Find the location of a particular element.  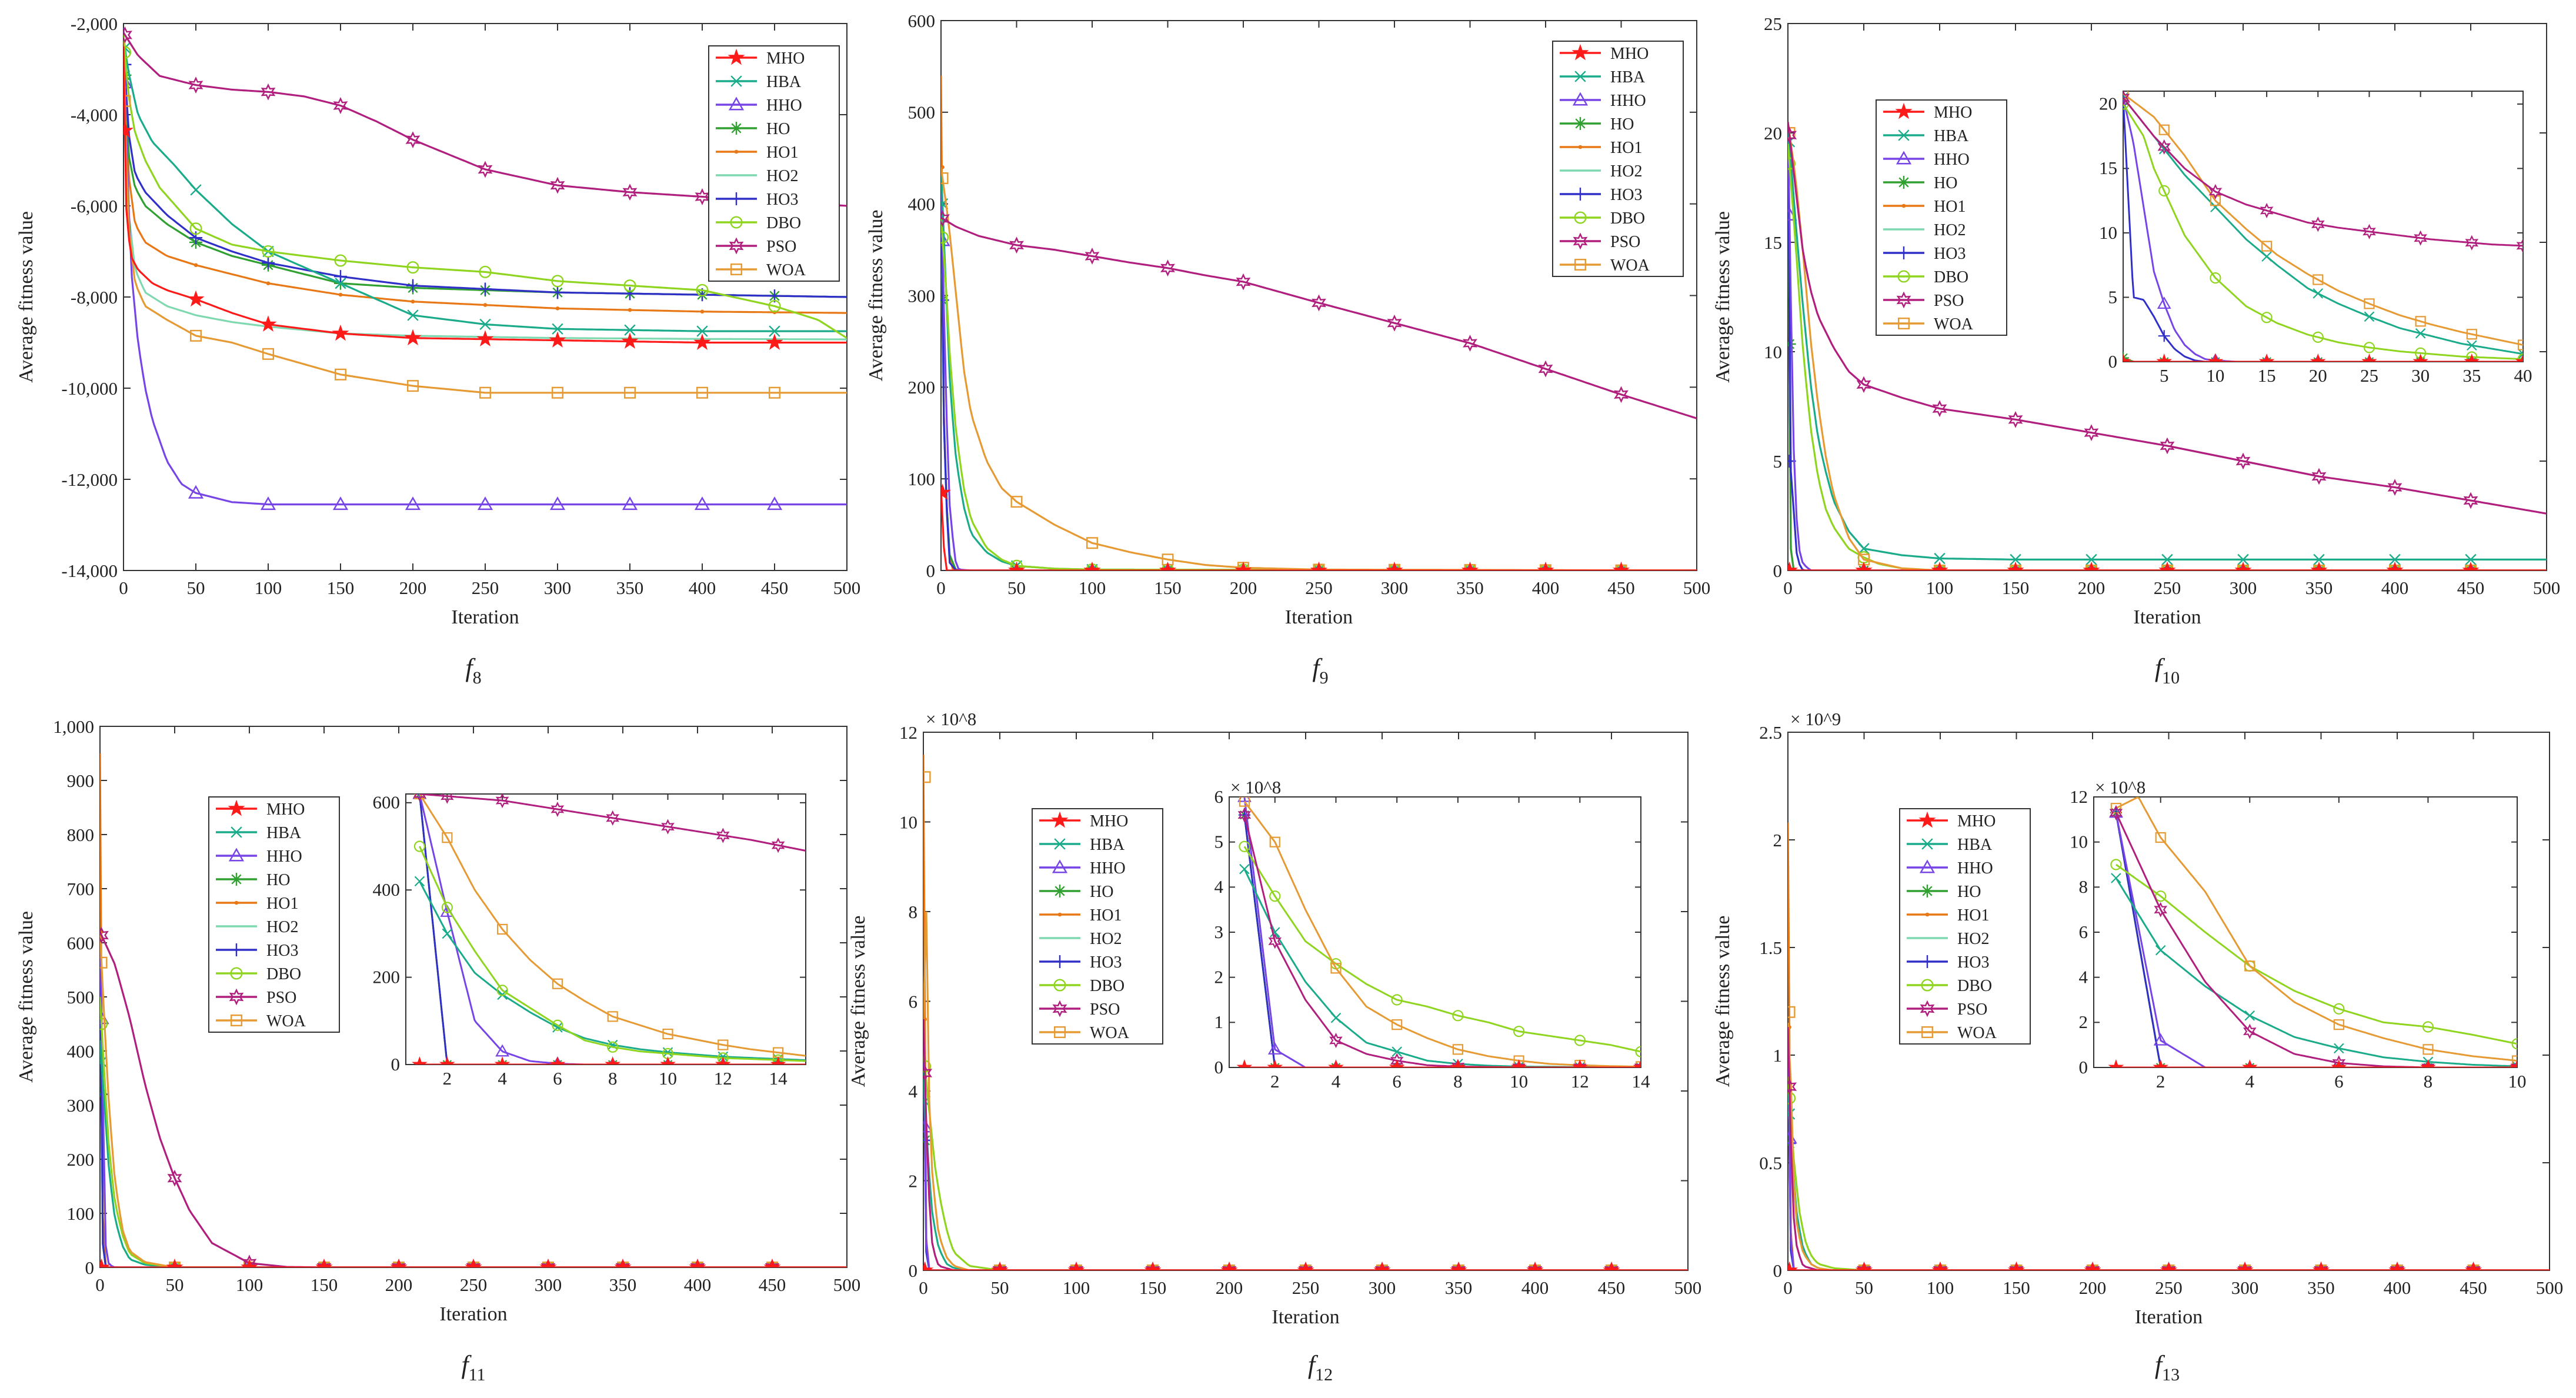

series-pso is located at coordinates (2323, 172).